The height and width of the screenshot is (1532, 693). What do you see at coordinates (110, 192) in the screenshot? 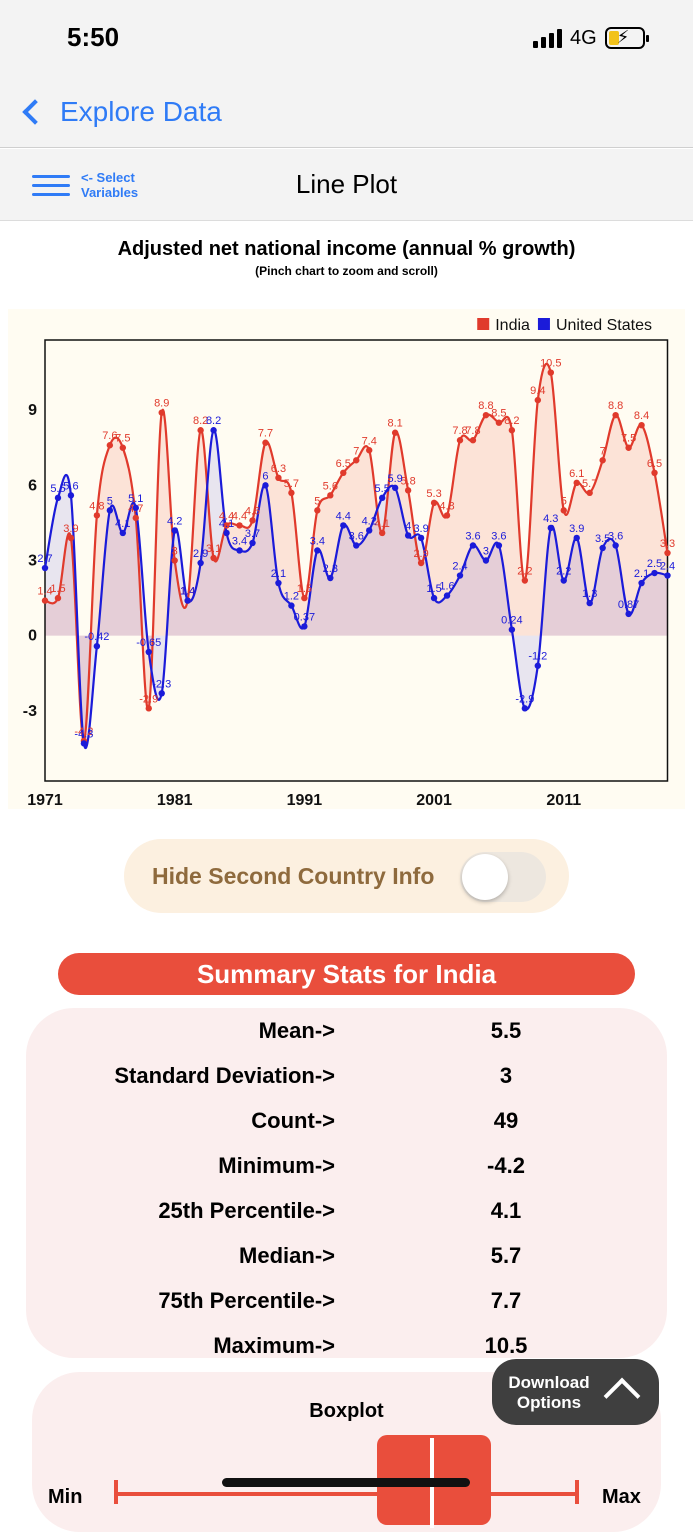
I see `select-variables-line2: Variables` at bounding box center [110, 192].